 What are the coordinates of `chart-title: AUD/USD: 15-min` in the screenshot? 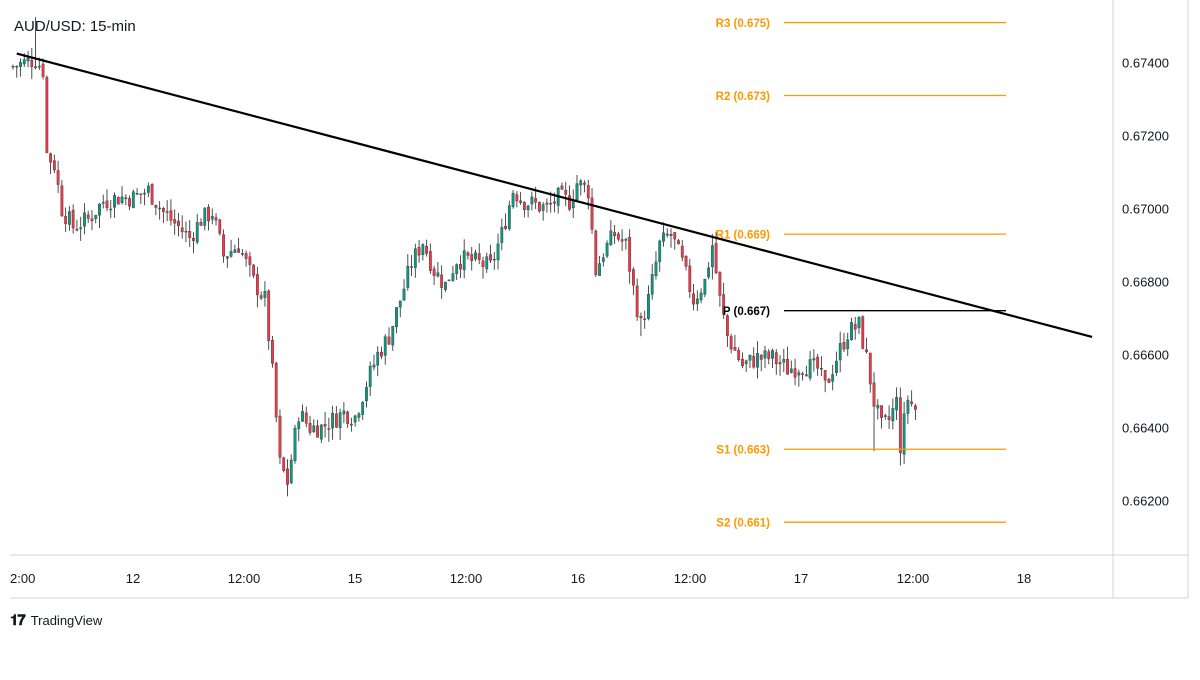 It's located at (75, 26).